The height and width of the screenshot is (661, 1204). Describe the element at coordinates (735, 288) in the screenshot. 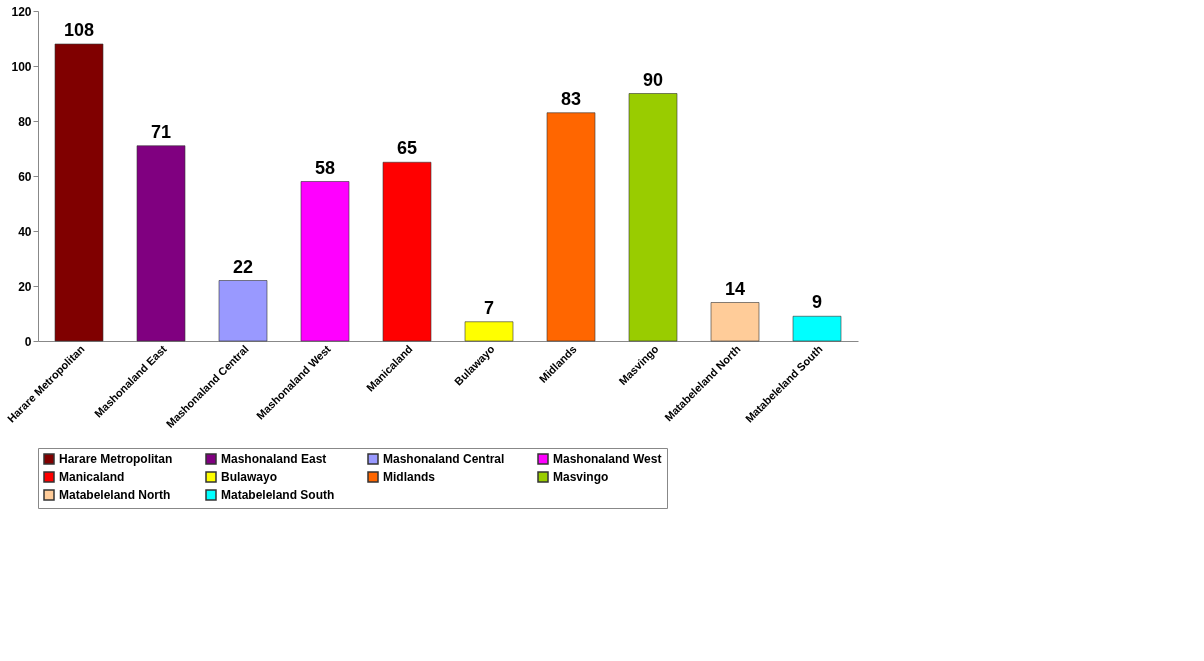

I see `data-label: 14` at that location.